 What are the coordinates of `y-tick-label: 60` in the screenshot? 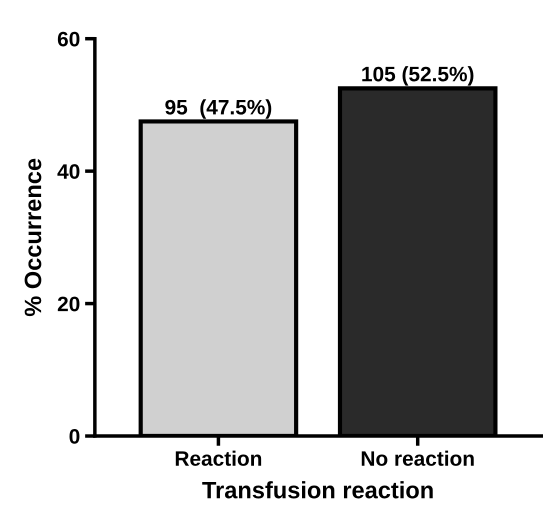 It's located at (69, 39).